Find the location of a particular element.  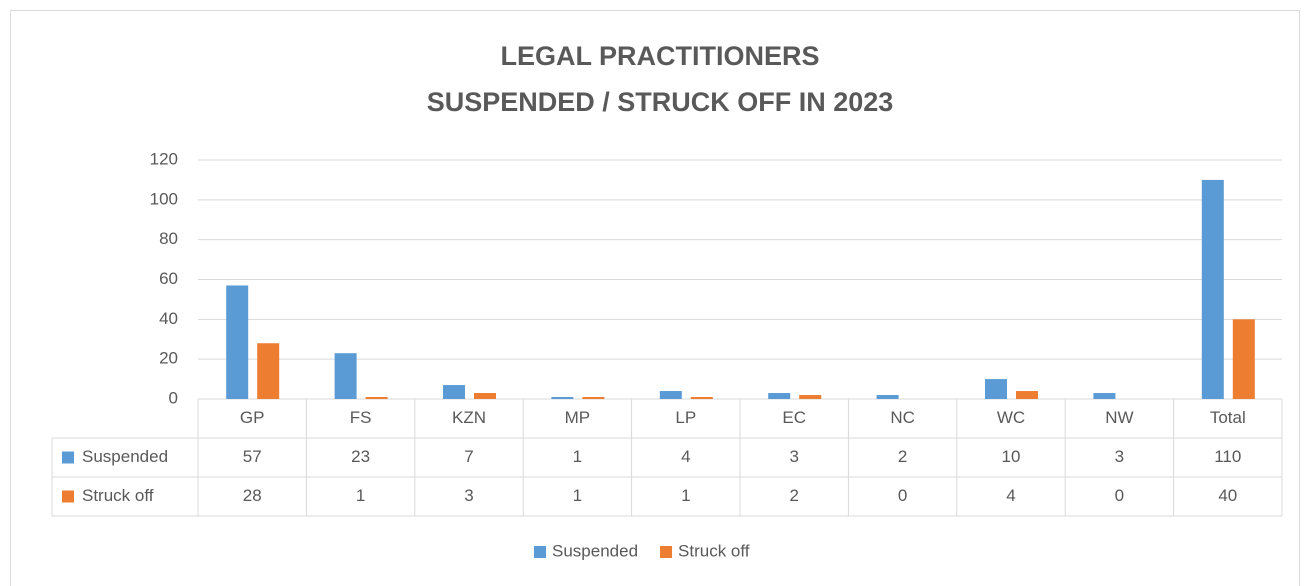

table-value: 28 is located at coordinates (252, 495).